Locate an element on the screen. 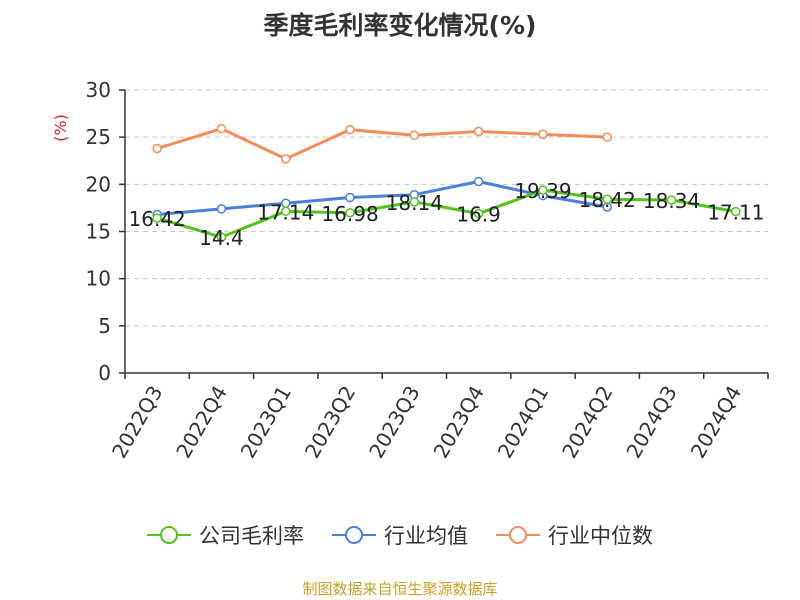  y-tick-label: 25 is located at coordinates (98, 137).